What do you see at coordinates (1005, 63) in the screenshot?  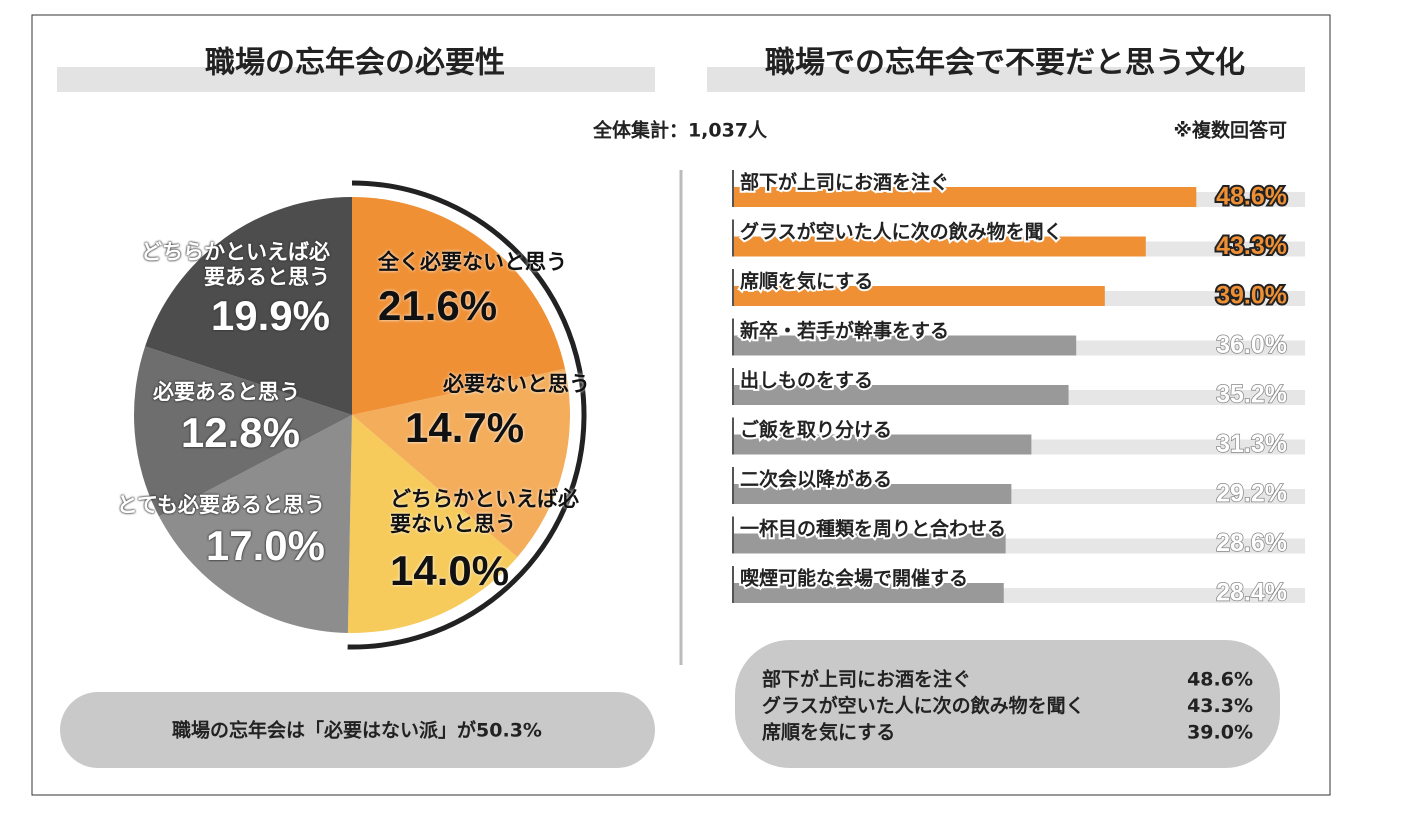 I see `chart-title: 職場での忘年会で不要だと思う文化` at bounding box center [1005, 63].